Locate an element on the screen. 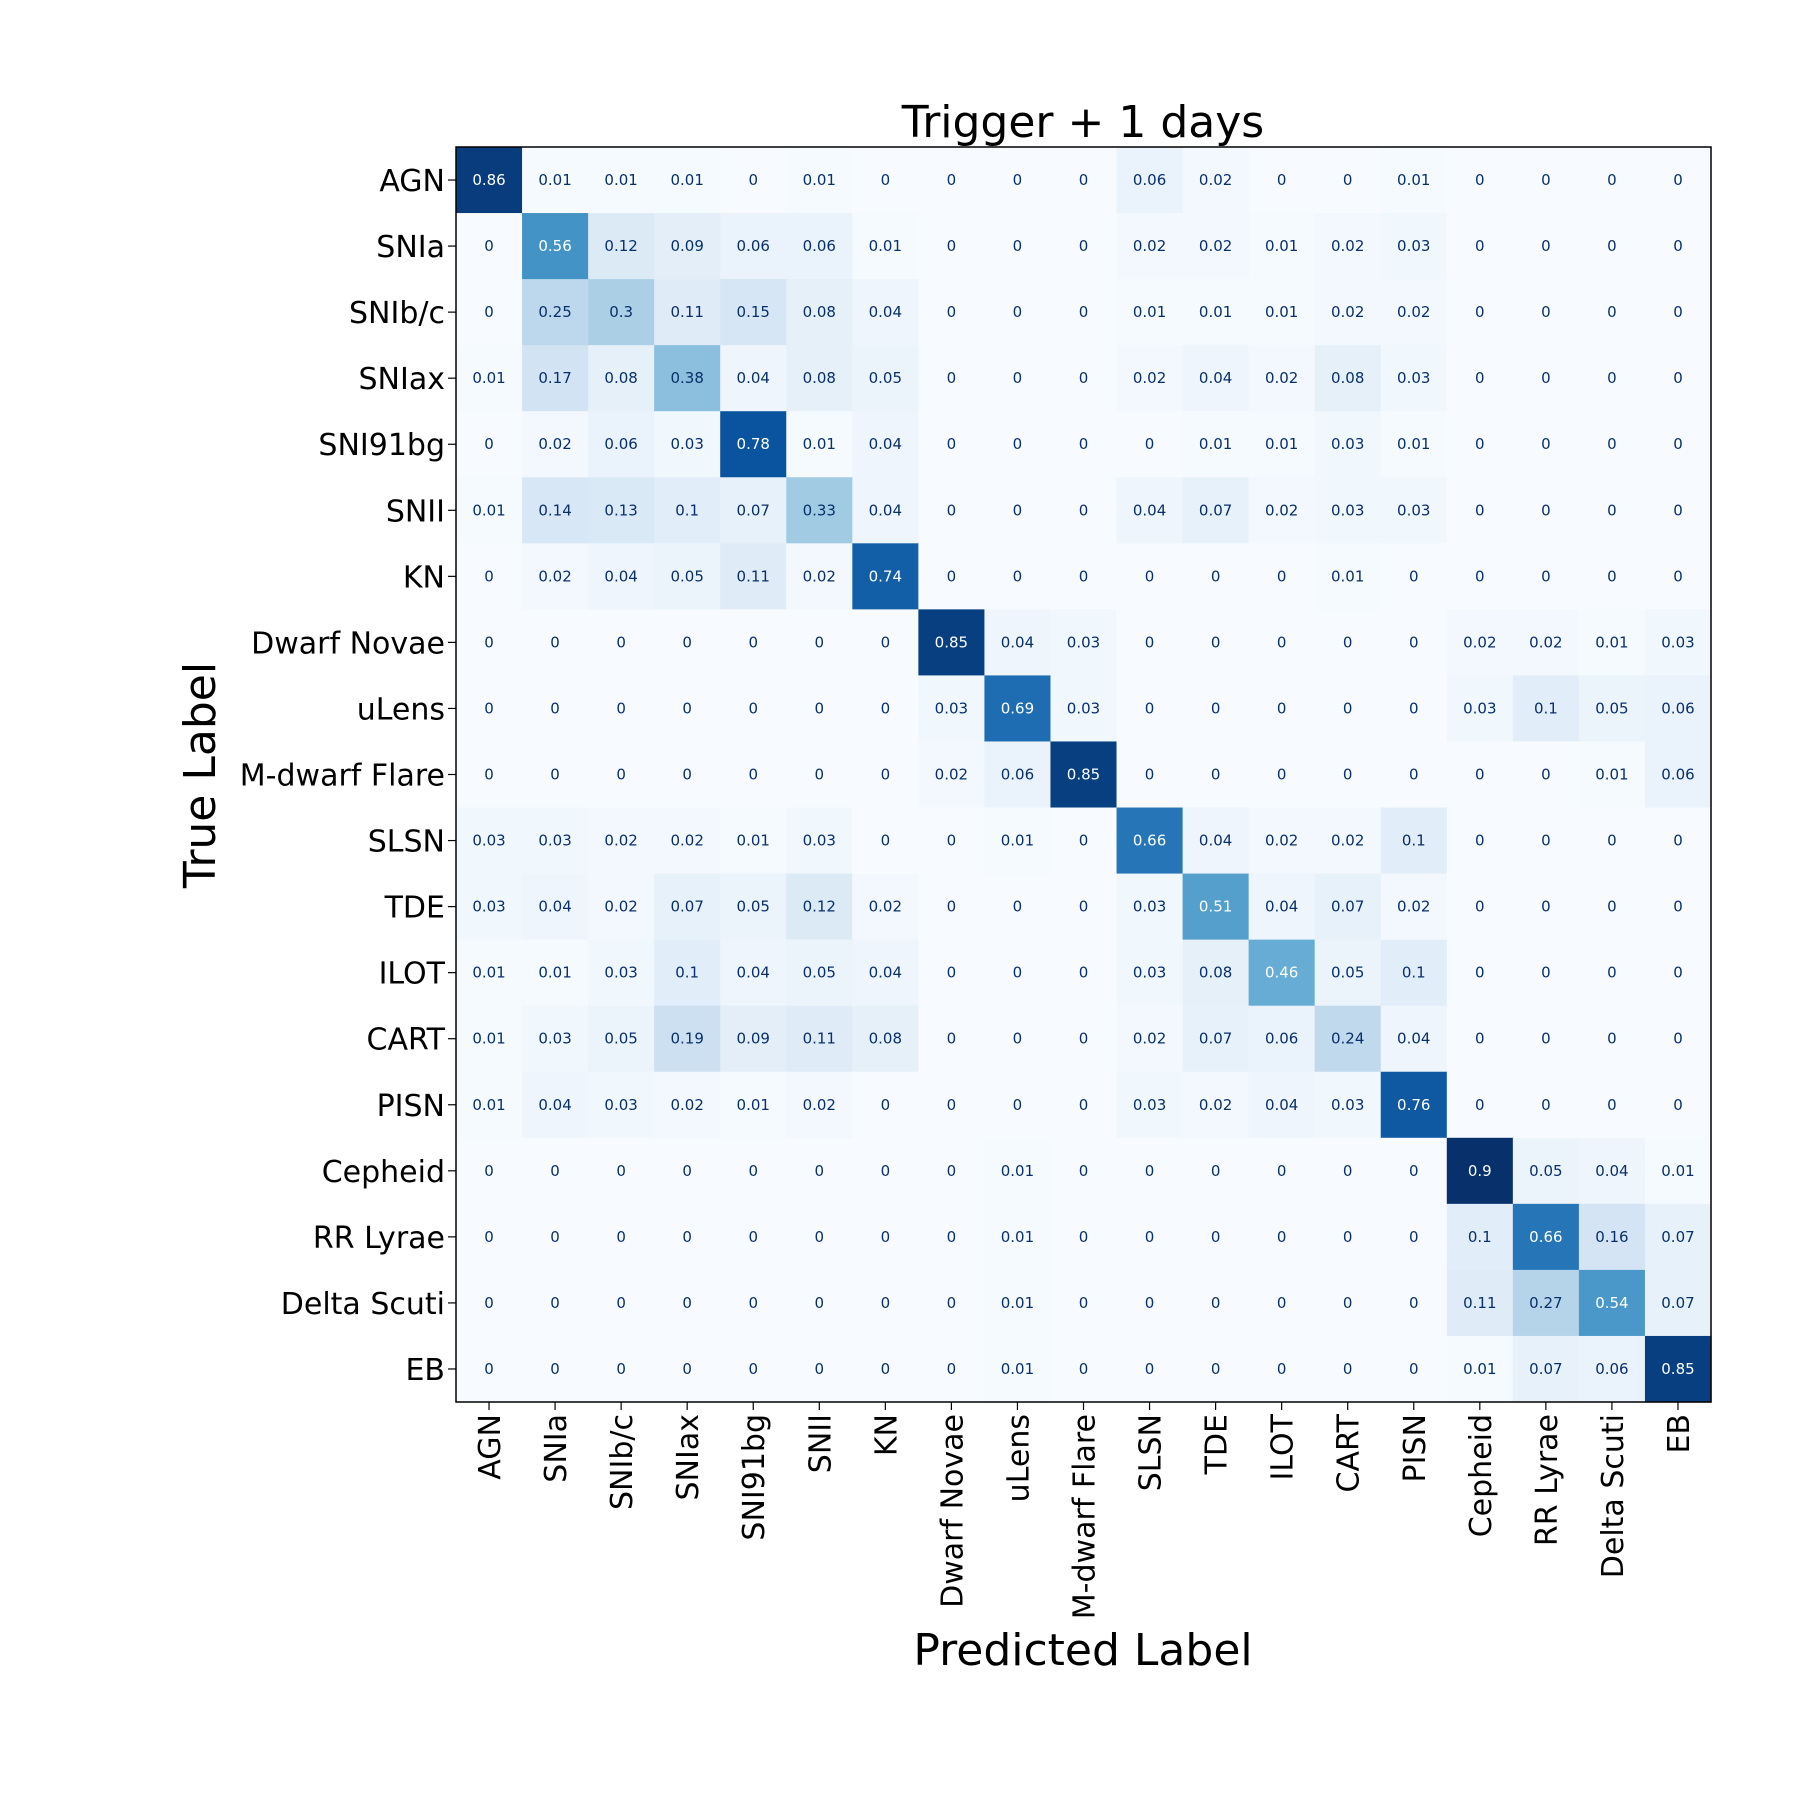 The width and height of the screenshot is (1800, 1800). y-tick-label: RR Lyrae is located at coordinates (379, 1238).